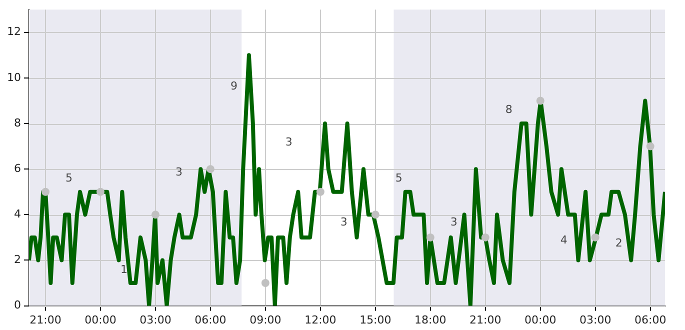  I want to click on annotation: 1, so click(124, 269).